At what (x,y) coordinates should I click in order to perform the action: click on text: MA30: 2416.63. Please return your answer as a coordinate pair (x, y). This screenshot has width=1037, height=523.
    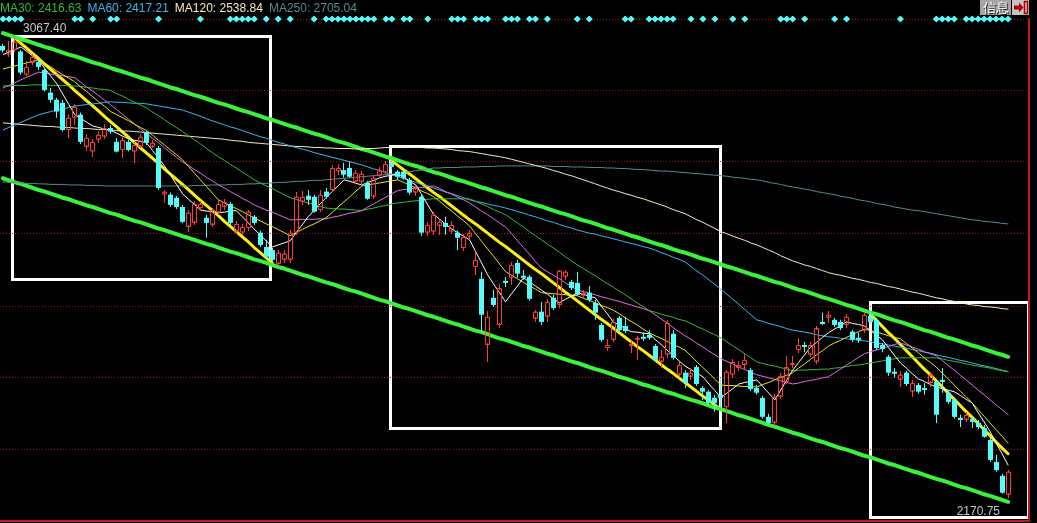
    Looking at the image, I should click on (41, 8).